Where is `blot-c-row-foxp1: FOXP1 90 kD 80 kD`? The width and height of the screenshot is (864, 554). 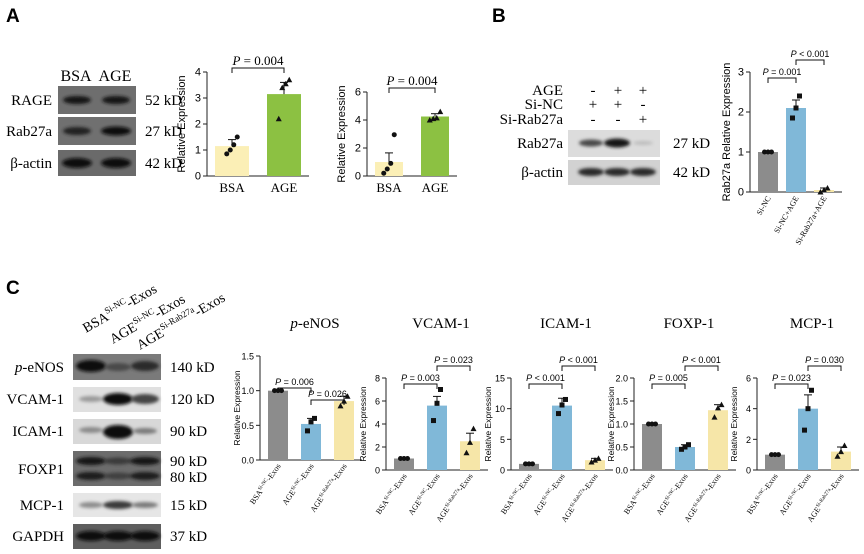 blot-c-row-foxp1: FOXP1 90 kD 80 kD is located at coordinates (112, 468).